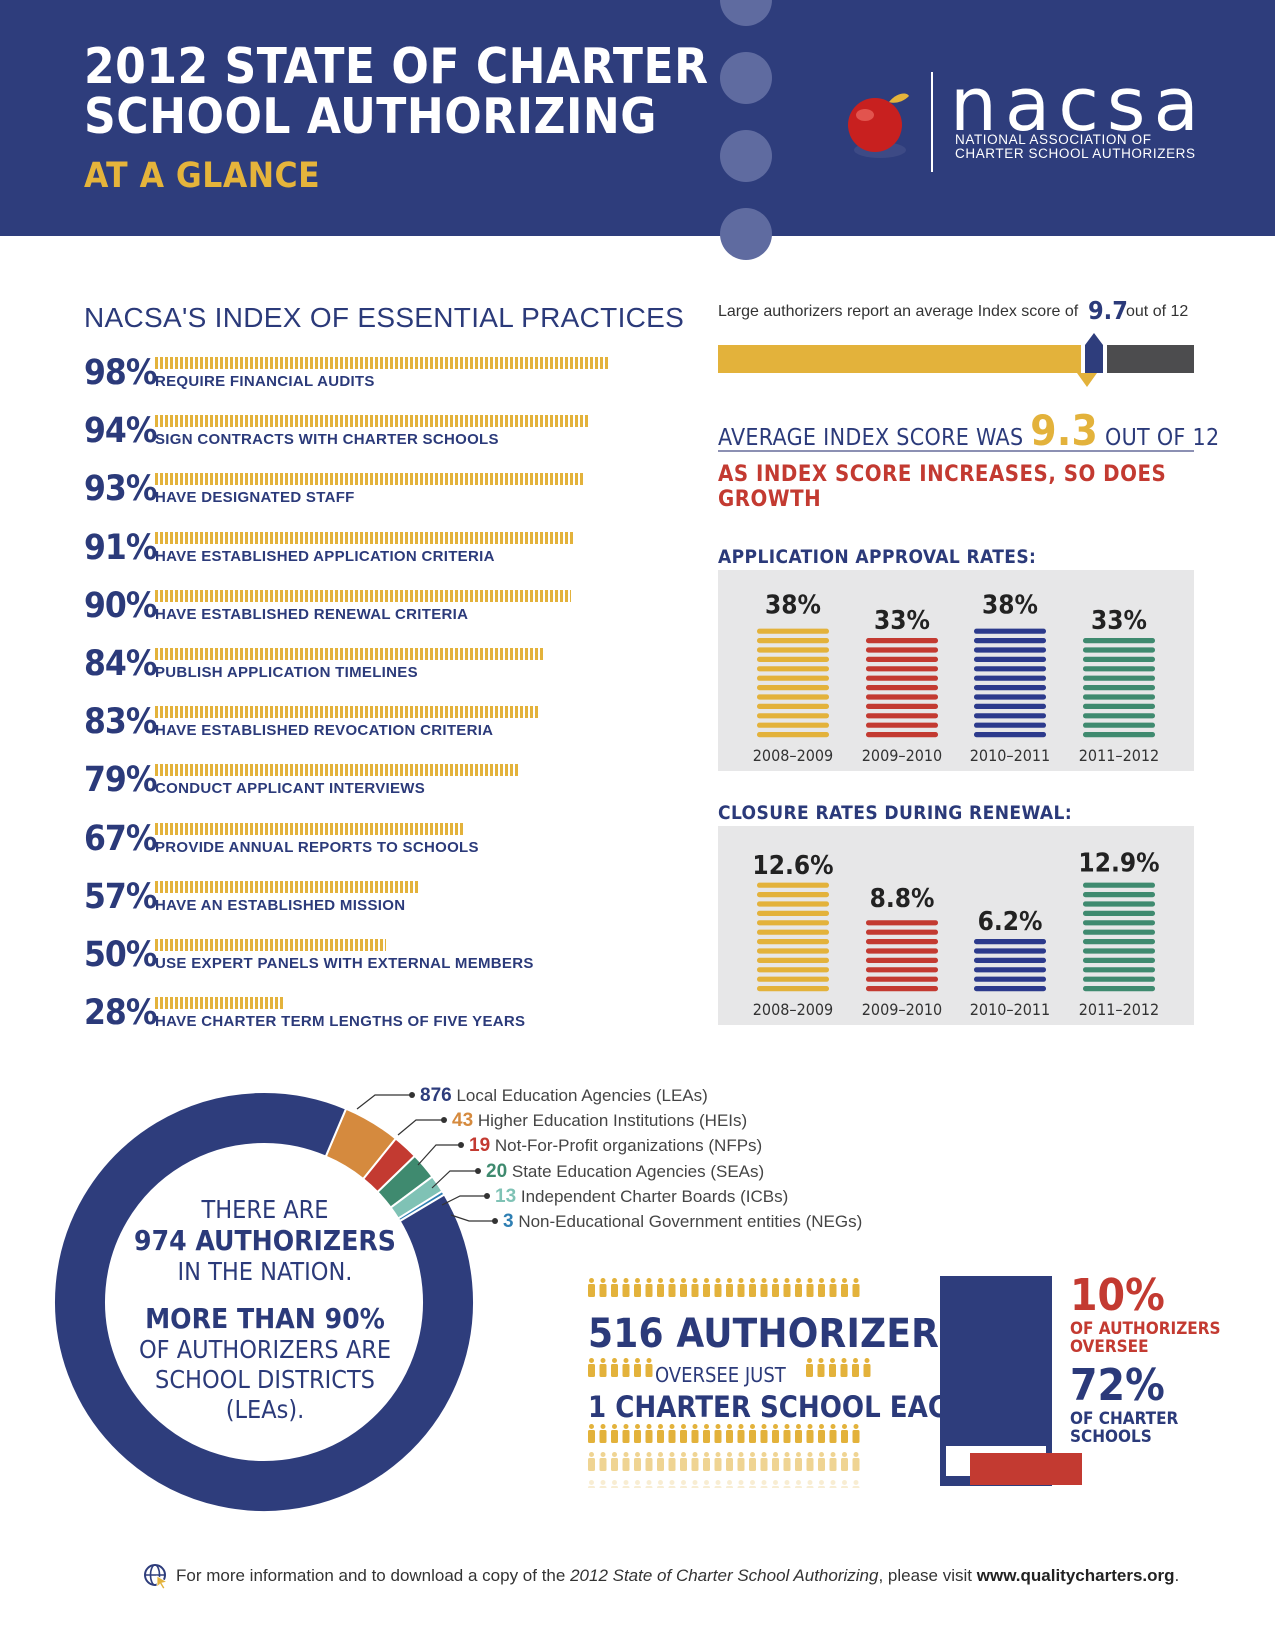 Image resolution: width=1275 pixels, height=1650 pixels. I want to click on legend-count: 43, so click(463, 1120).